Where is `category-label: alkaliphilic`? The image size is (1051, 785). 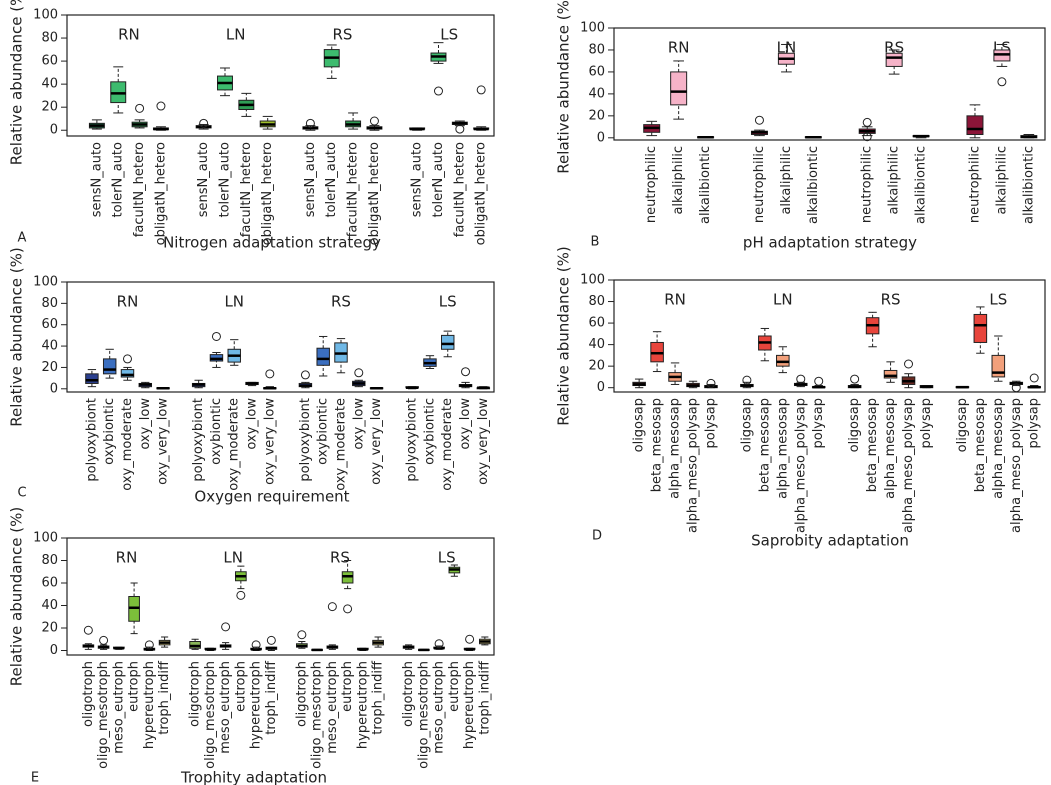
category-label: alkaliphilic is located at coordinates (1001, 180).